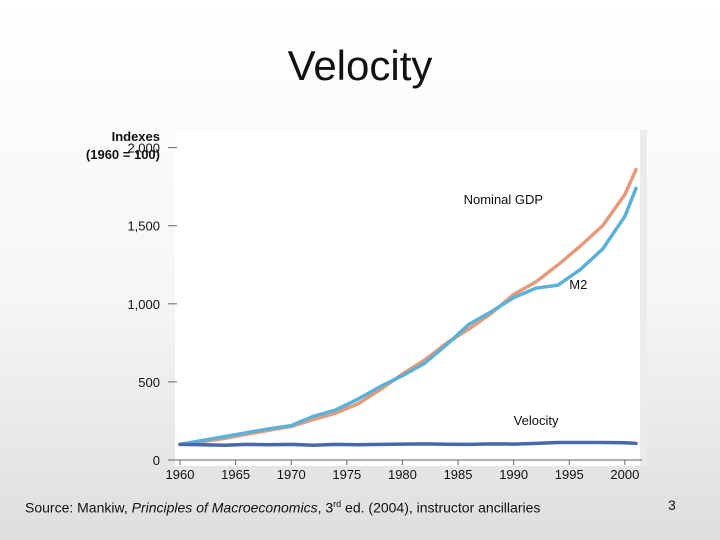  Describe the element at coordinates (156, 460) in the screenshot. I see `y-tick-label: 0` at that location.